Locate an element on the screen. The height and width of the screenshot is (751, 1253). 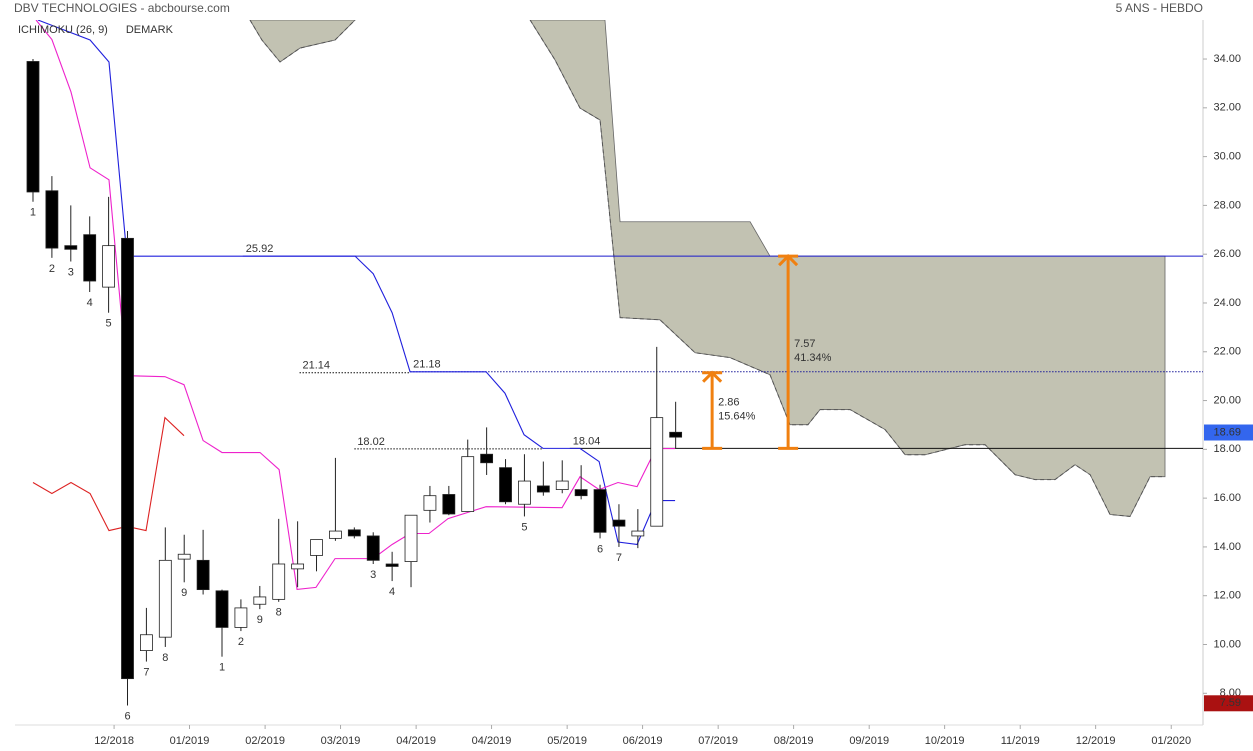
y-tick-label: 20.00 is located at coordinates (1227, 400).